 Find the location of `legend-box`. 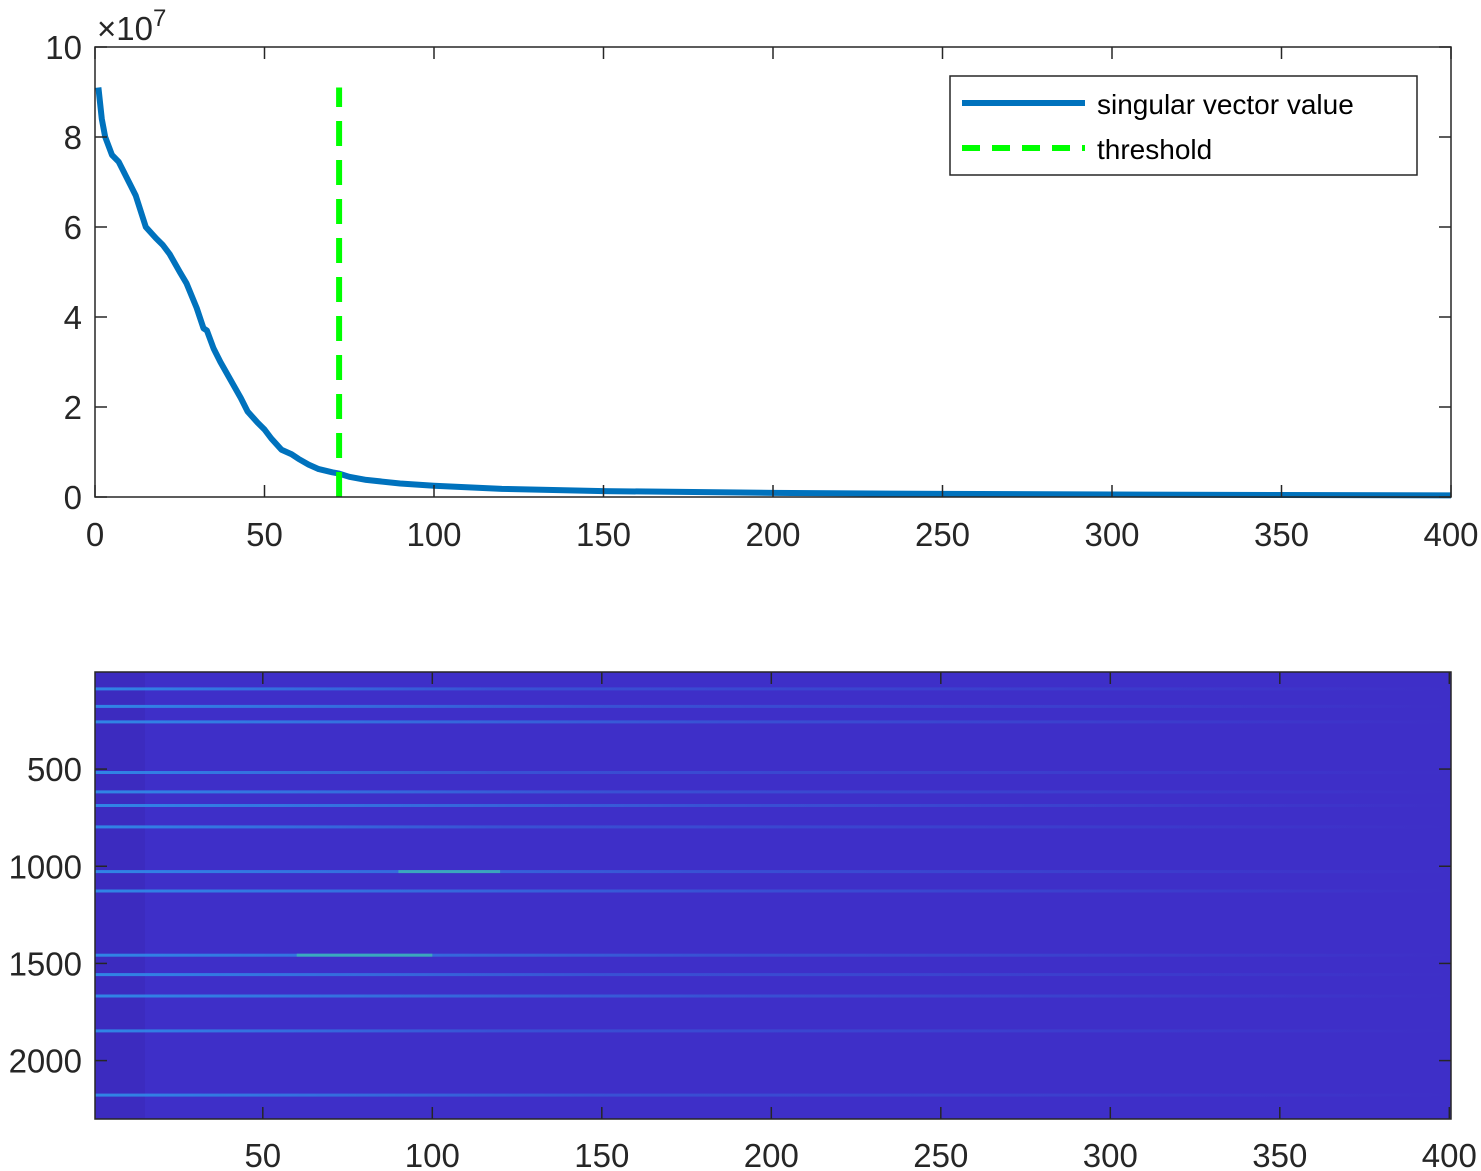

legend-box is located at coordinates (1183, 125).